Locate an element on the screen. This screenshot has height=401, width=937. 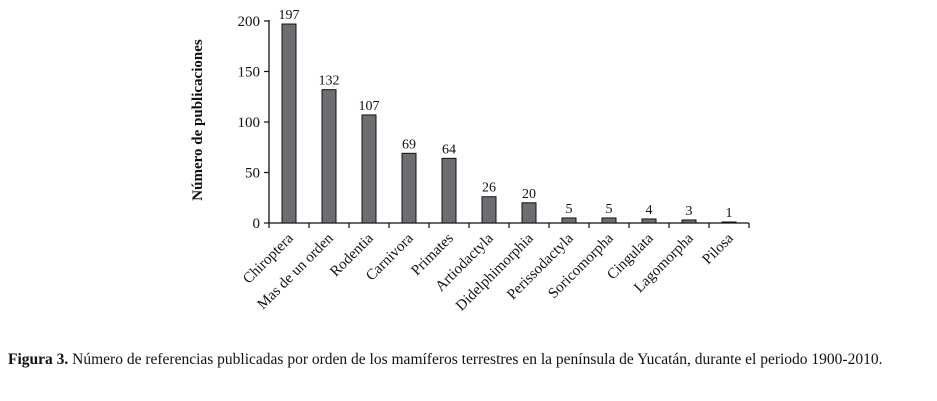
data-label: 4 is located at coordinates (649, 210).